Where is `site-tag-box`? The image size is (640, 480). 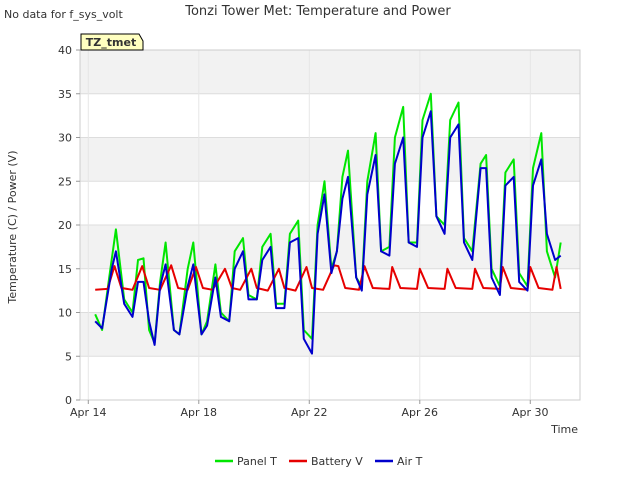
site-tag-box is located at coordinates (112, 42).